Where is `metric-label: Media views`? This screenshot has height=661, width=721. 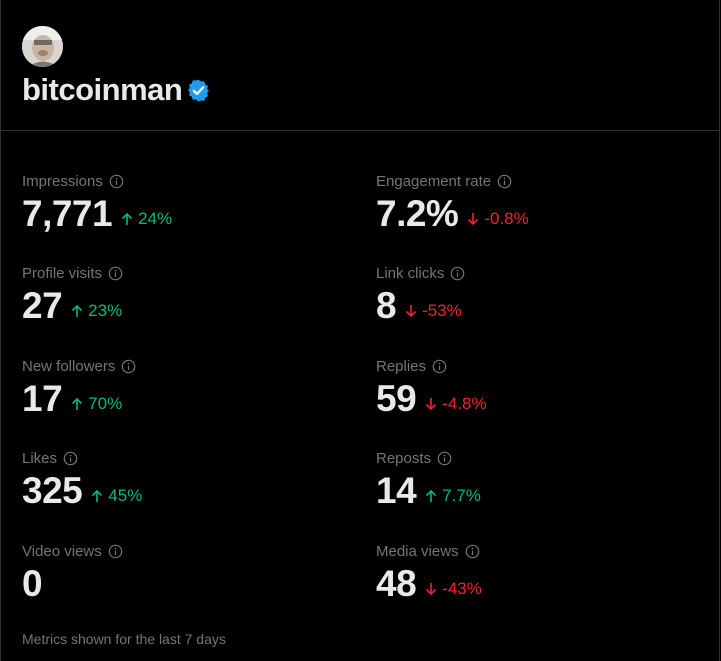
metric-label: Media views is located at coordinates (417, 551).